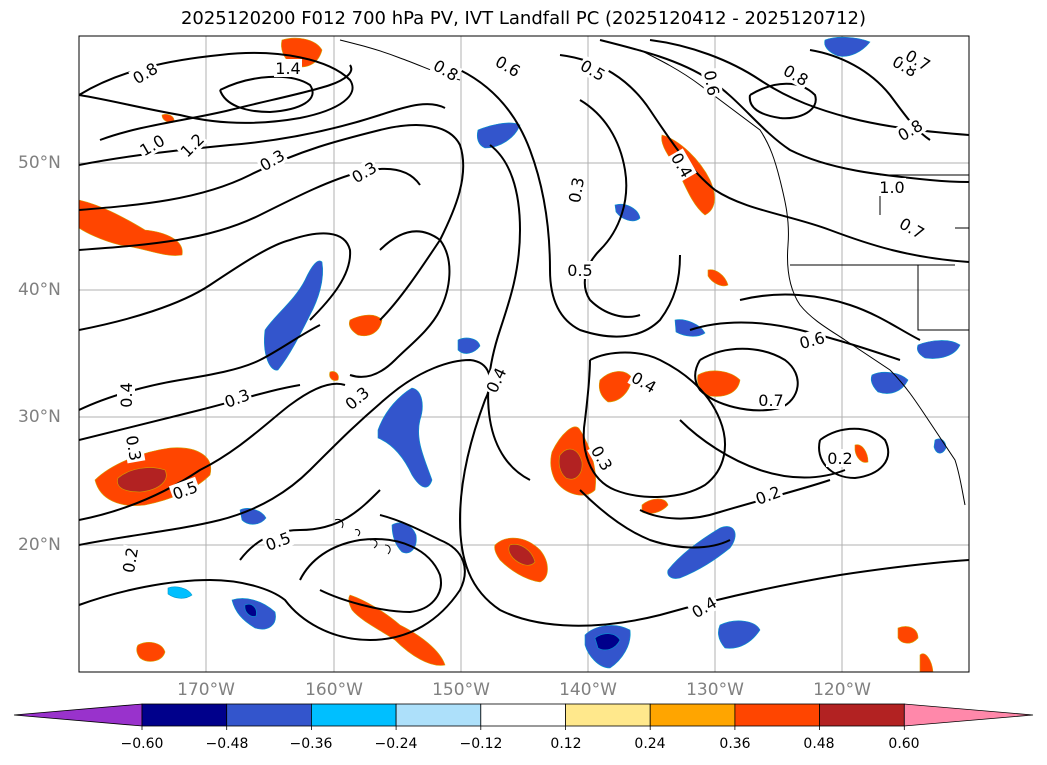 Image resolution: width=1047 pixels, height=765 pixels. I want to click on lat-label: 40°N, so click(39, 290).